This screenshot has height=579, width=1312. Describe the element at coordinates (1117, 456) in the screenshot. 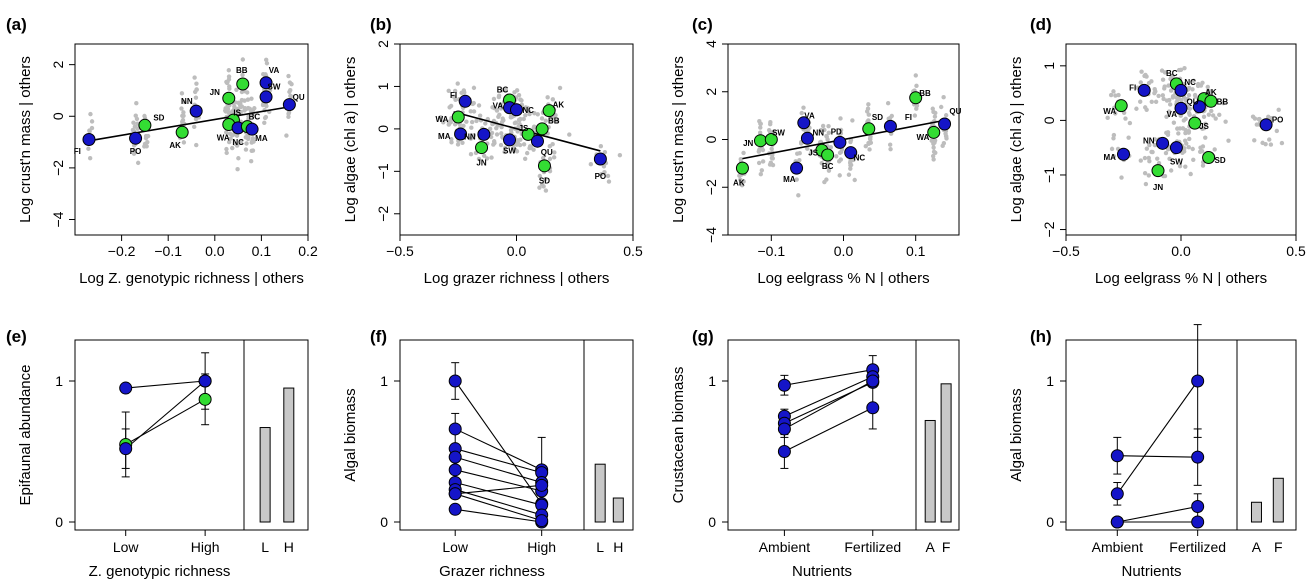

I see `series-point` at that location.